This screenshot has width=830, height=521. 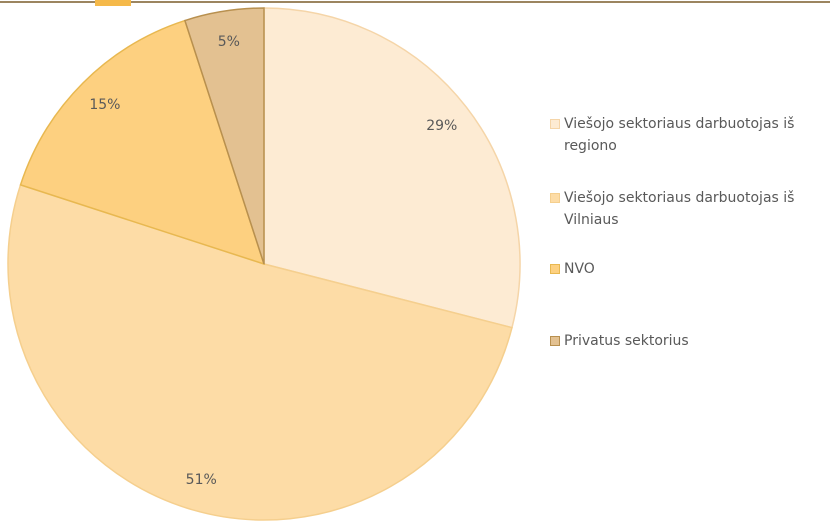 I want to click on data-label: 51%, so click(x=201, y=480).